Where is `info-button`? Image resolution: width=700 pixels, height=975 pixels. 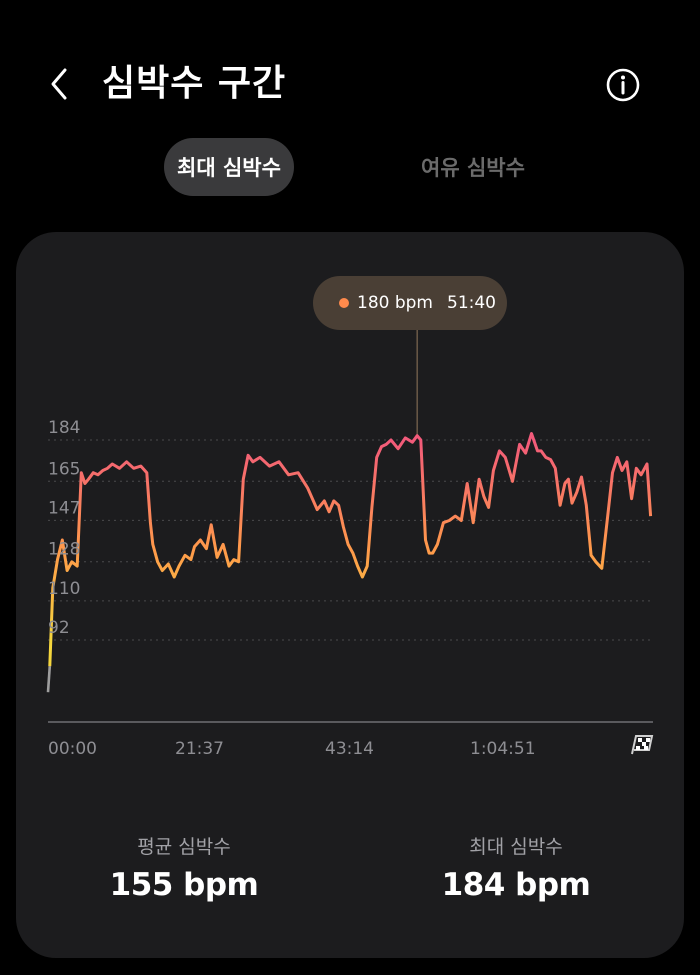
info-button is located at coordinates (623, 85).